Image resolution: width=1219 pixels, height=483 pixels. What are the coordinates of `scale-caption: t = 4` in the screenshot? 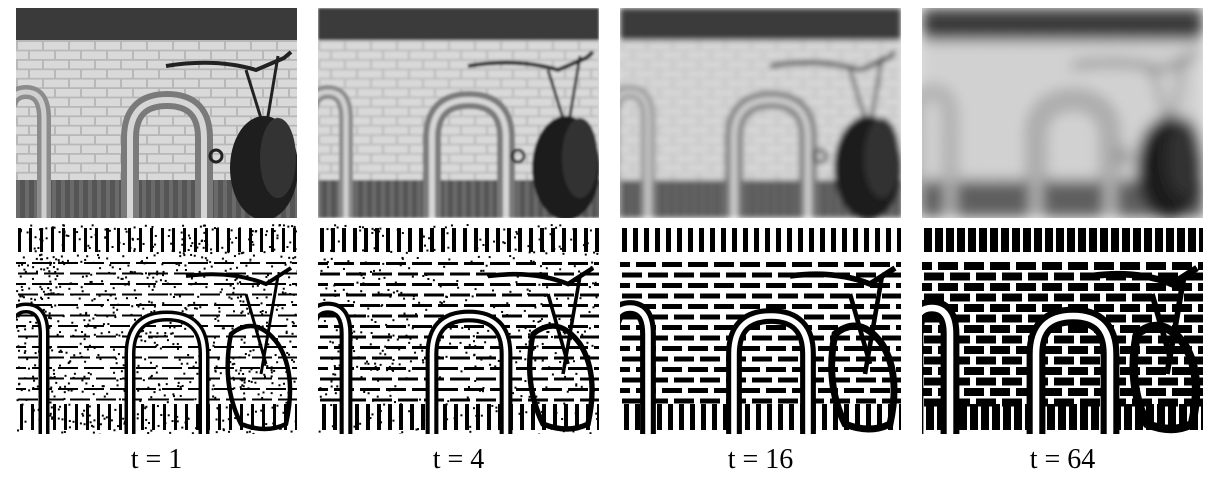 It's located at (458, 459).